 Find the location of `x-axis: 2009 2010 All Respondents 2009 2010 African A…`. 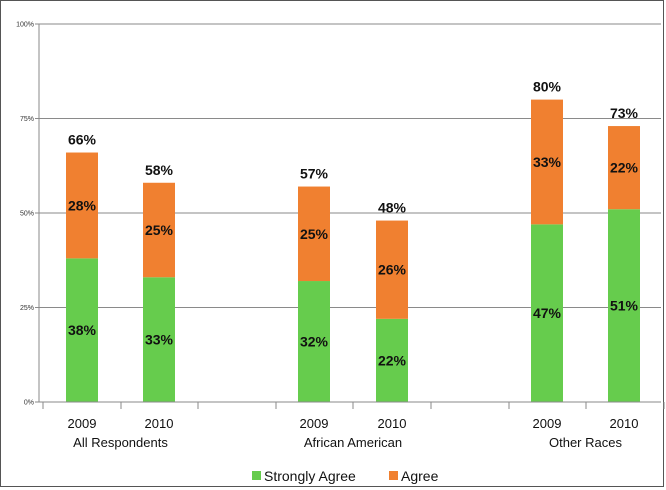

x-axis: 2009 2010 All Respondents 2009 2010 African A… is located at coordinates (352, 425).